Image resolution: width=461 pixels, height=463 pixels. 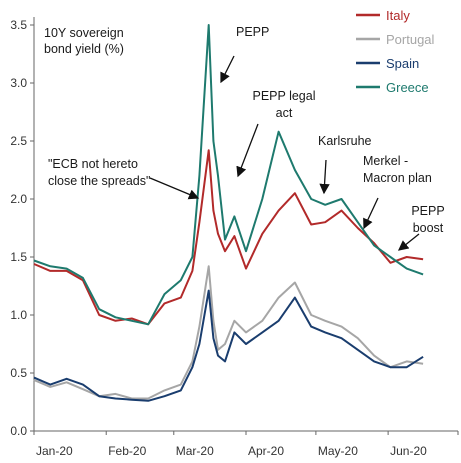 I want to click on y-axis-label-line: bond yield (%), so click(x=84, y=49).